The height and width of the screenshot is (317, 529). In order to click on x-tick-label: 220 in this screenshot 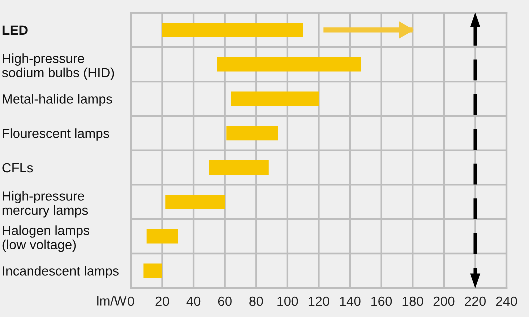, I will do `click(475, 301)`.